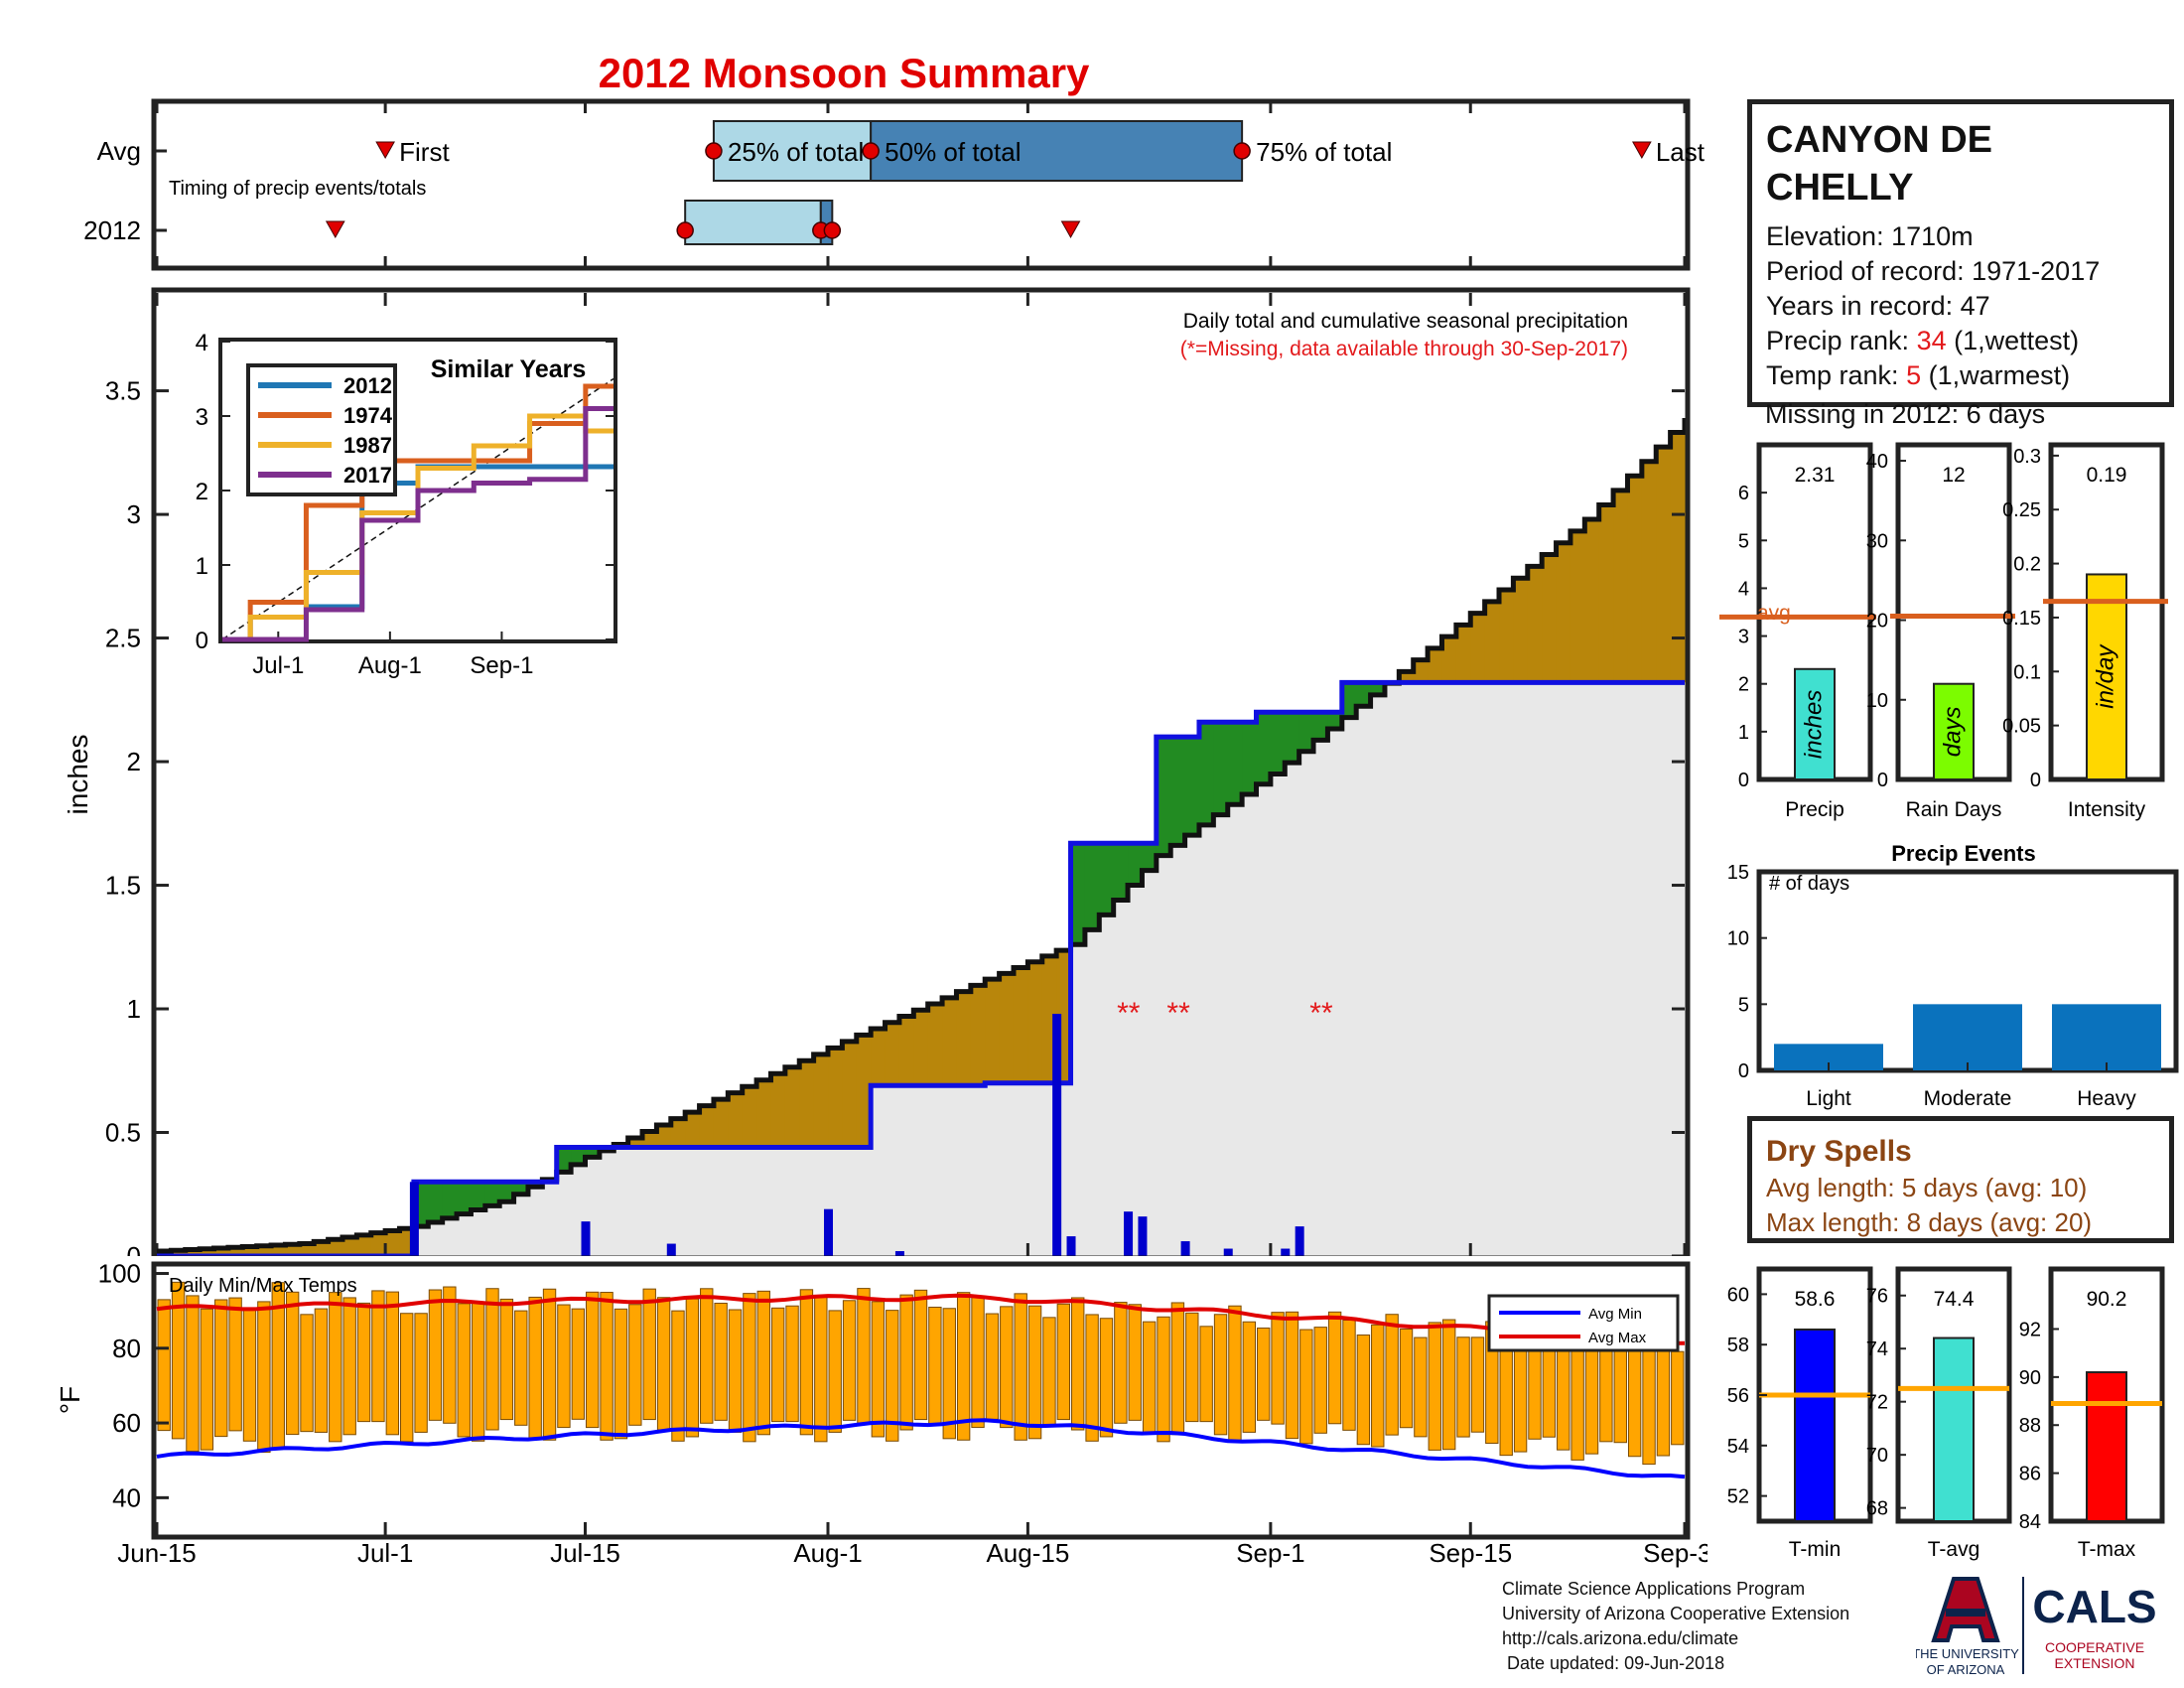  I want to click on footer-line4: Date updated: 09-Jun-2018, so click(1613, 1663).